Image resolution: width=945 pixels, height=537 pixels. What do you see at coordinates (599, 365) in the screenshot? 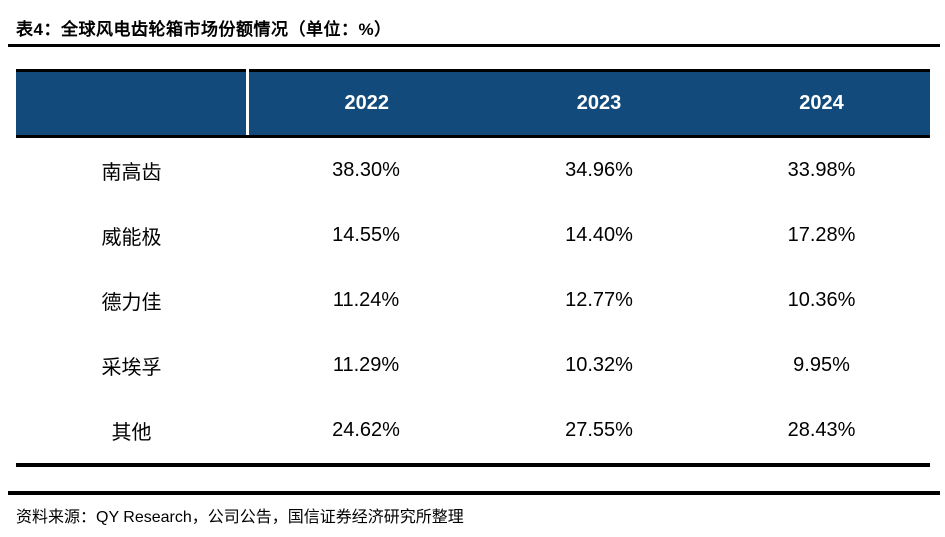
I see `value-cell: 10.32%` at bounding box center [599, 365].